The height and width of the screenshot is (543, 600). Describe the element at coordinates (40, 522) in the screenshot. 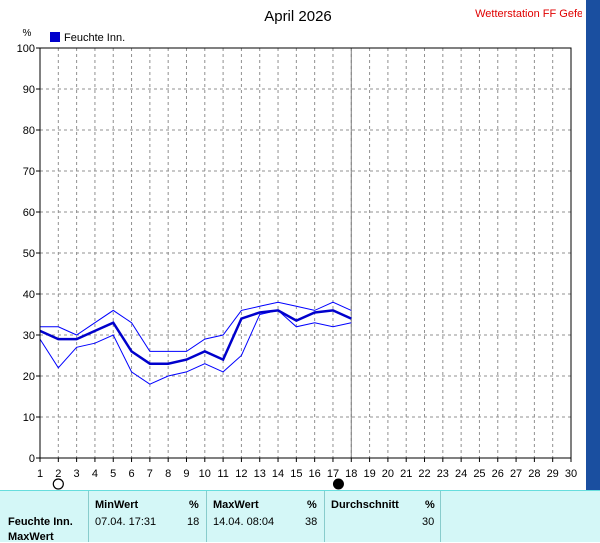

I see `row-label: Feuchte Inn.` at that location.